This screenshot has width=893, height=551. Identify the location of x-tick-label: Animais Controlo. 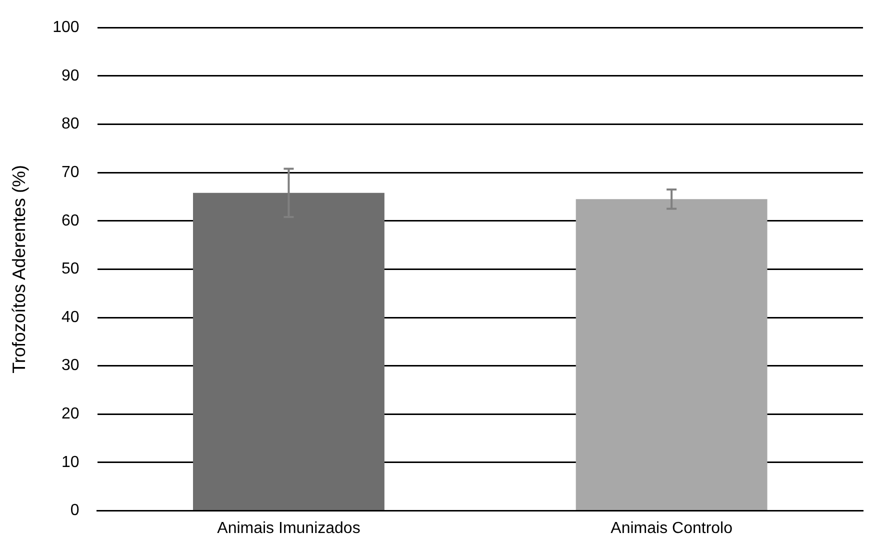
(671, 528).